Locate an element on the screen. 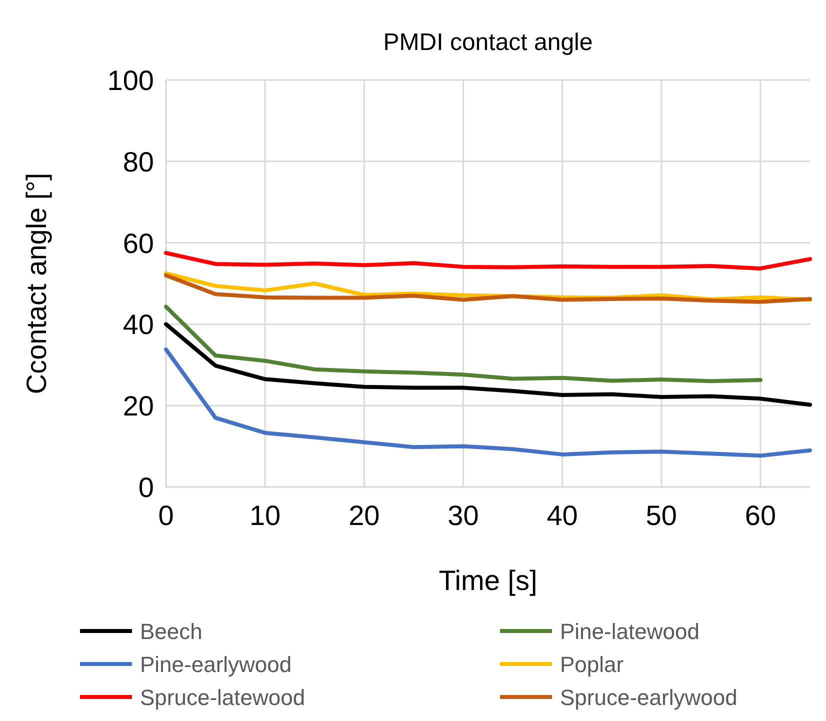 The width and height of the screenshot is (826, 721). legend-label: Pine-earlywood is located at coordinates (216, 664).